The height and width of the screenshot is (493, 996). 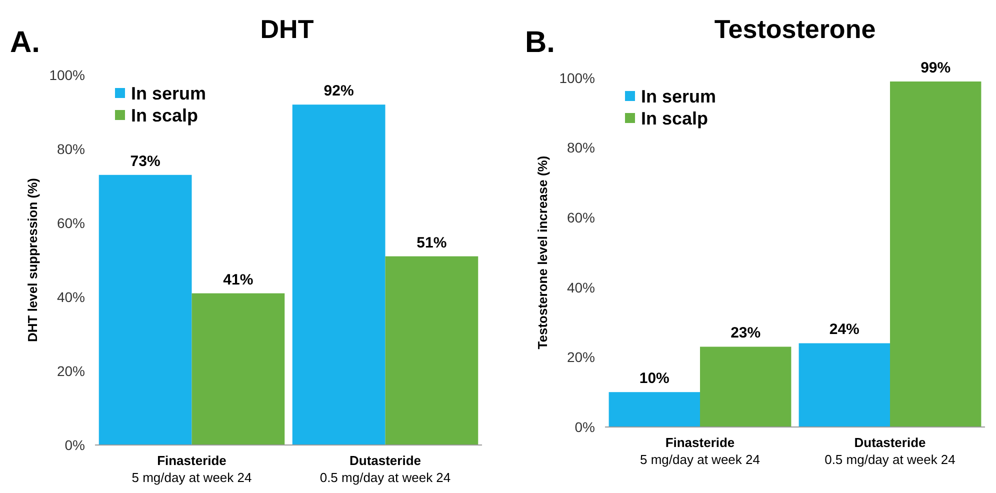 I want to click on y-axis-title: Testosterone level increase (%), so click(x=542, y=253).